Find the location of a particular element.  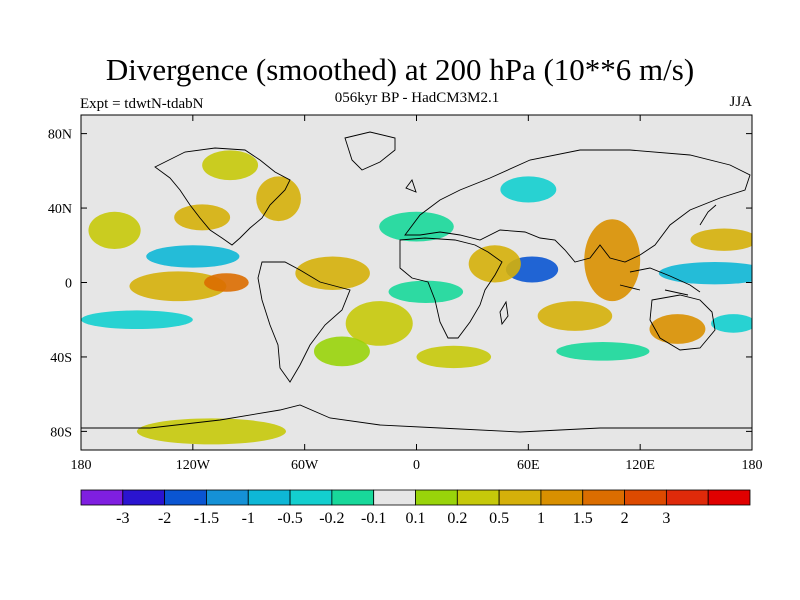

colorbar-label: -3 is located at coordinates (122, 518).